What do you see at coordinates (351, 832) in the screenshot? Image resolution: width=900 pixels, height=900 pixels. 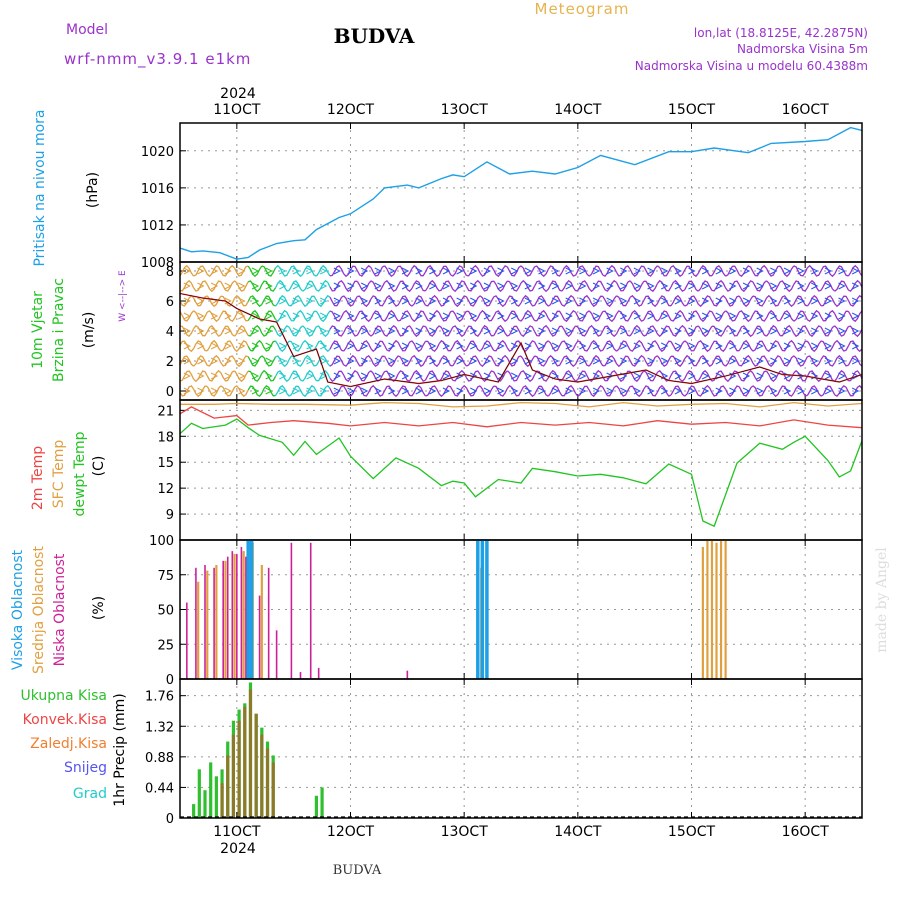 I see `bottom-tick-label: 12OCT` at bounding box center [351, 832].